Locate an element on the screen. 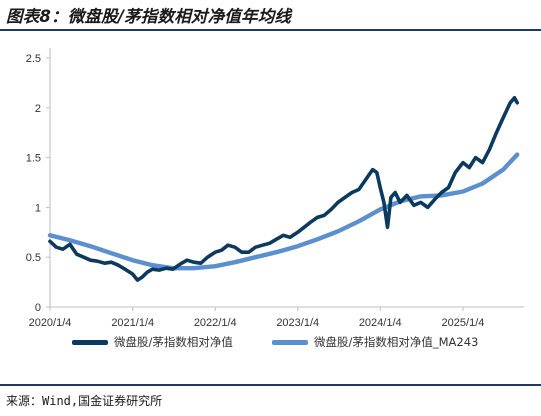 The image size is (541, 416). legend-label-ma: 微盘股/茅指数相对净值_MA243 is located at coordinates (396, 342).